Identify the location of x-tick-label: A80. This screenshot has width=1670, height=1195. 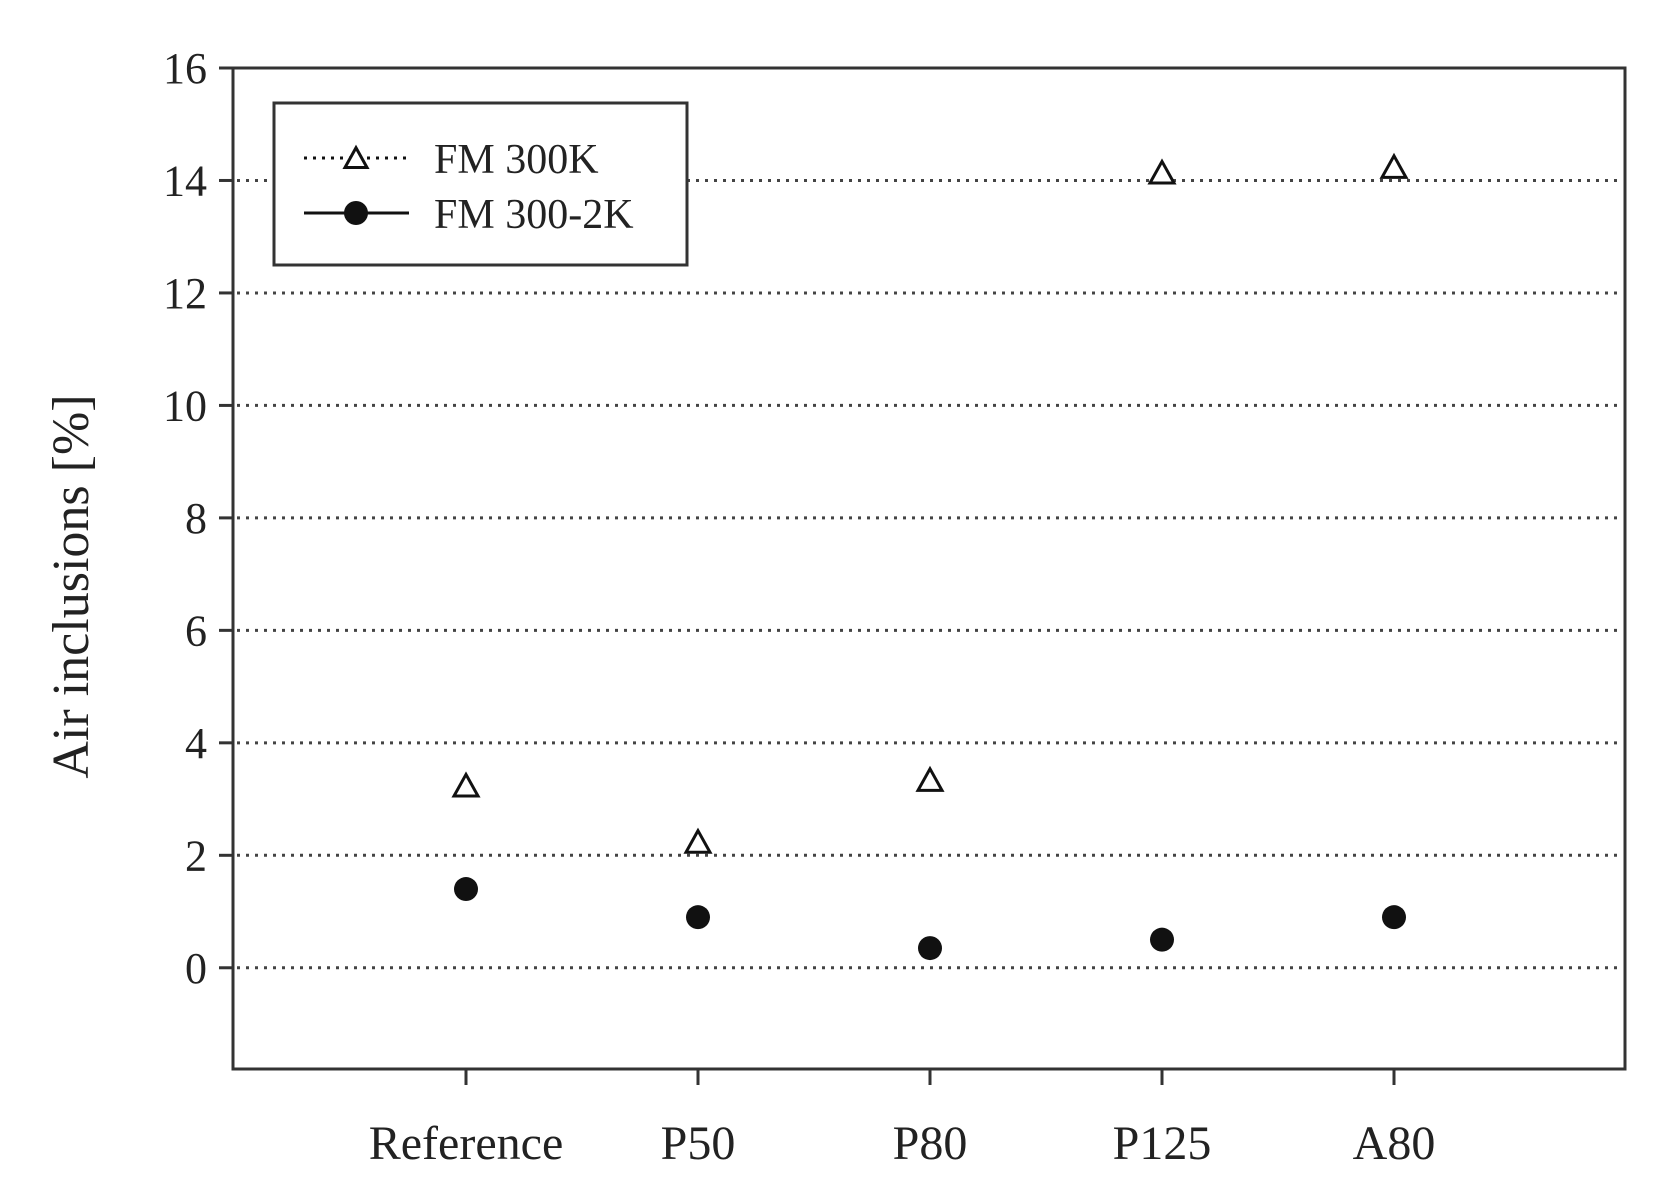
(1394, 1143).